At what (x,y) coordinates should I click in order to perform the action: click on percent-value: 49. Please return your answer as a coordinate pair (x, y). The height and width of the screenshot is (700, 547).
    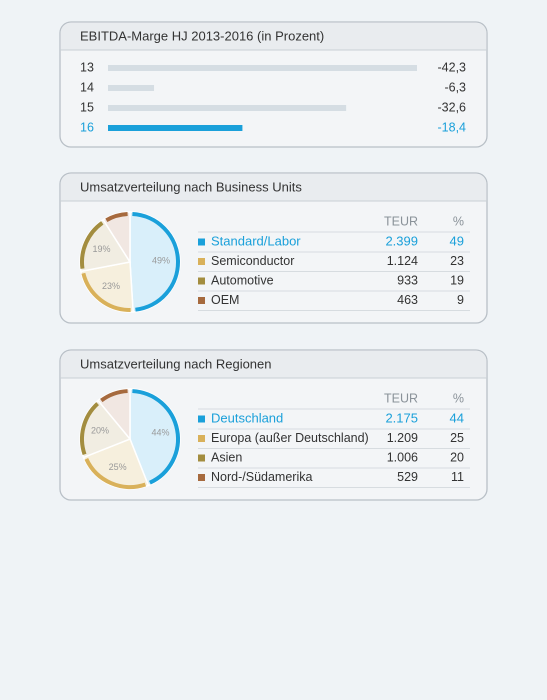
    Looking at the image, I should click on (457, 240).